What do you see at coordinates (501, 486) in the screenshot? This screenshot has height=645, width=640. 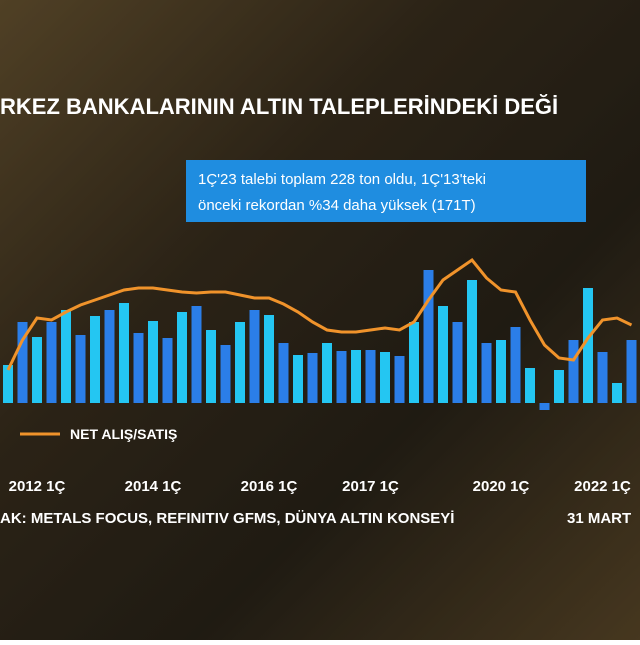 I see `x-tick-label: 2020 1Ç` at bounding box center [501, 486].